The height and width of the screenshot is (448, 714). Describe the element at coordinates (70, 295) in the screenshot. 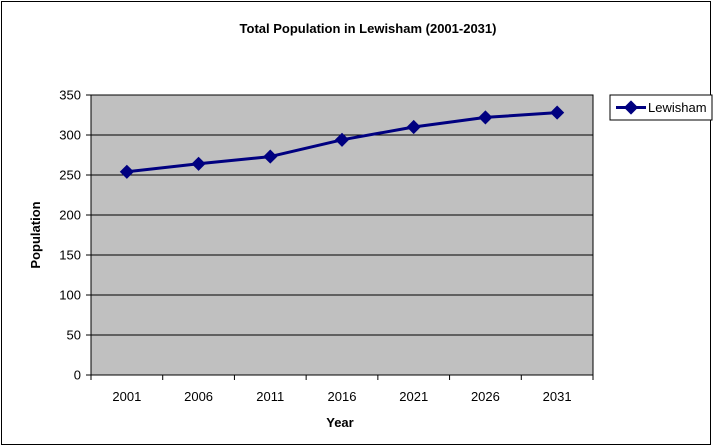

I see `y-tick-label-100: 100` at that location.